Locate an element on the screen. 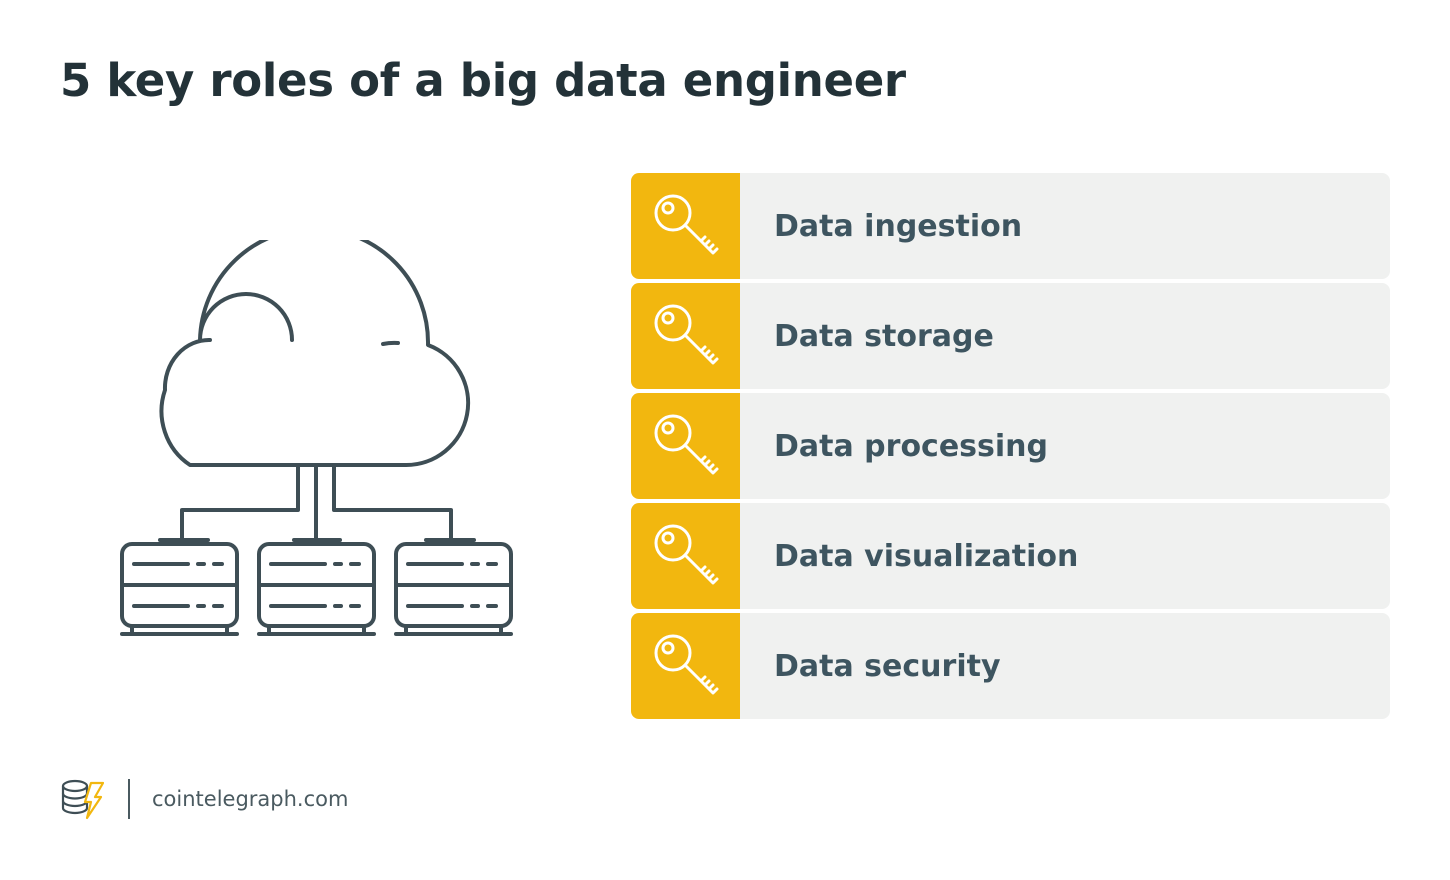 This screenshot has height=880, width=1450. cloud-icon is located at coordinates (315, 354).